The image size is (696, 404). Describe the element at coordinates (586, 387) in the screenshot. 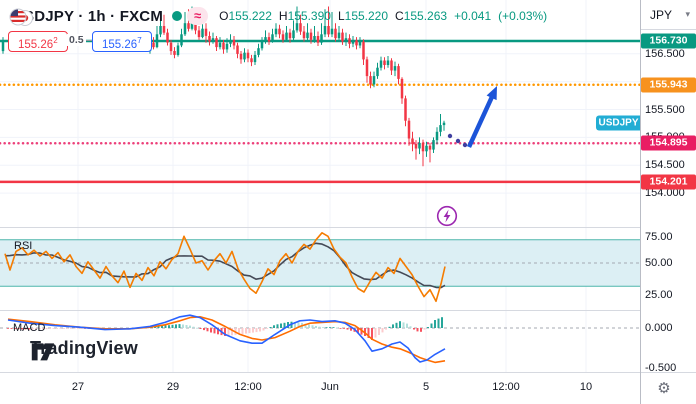

I see `time-axis-label: 10` at that location.